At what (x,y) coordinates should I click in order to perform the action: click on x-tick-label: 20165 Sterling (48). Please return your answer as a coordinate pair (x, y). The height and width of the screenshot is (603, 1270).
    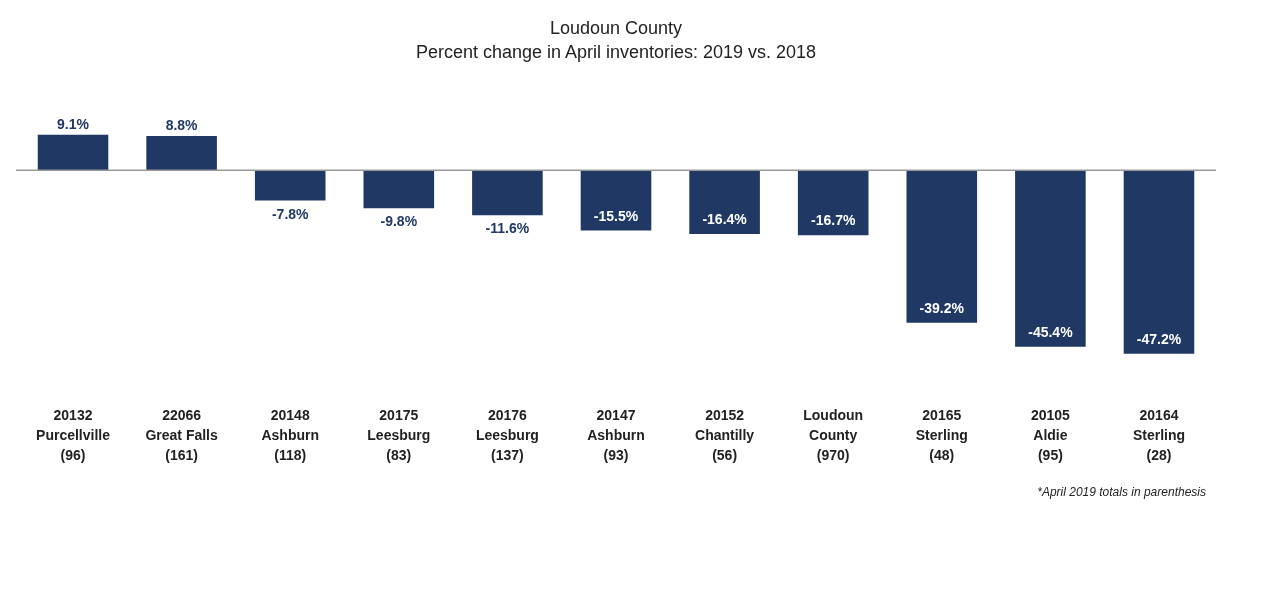
    Looking at the image, I should click on (941, 434).